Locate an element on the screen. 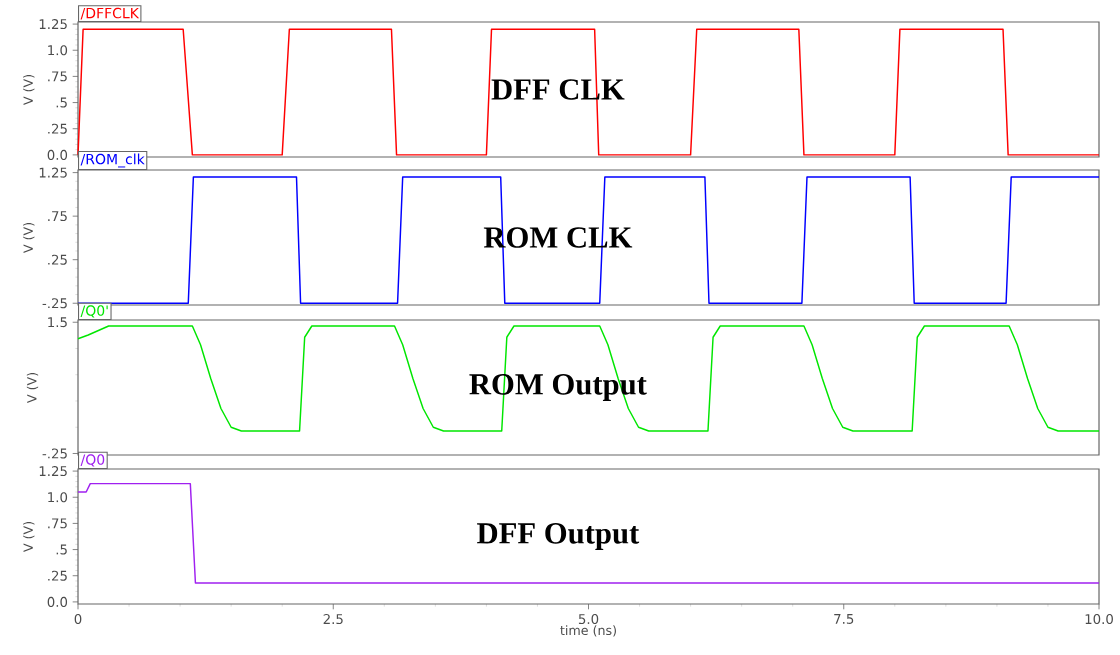 The image size is (1120, 655). x-tick-label: 2.5 is located at coordinates (333, 619).